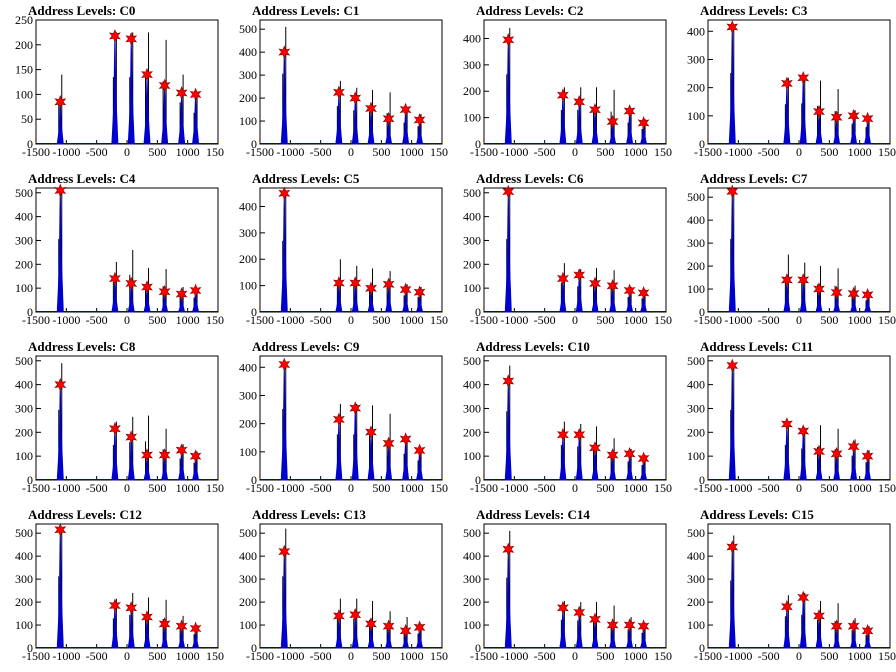  What do you see at coordinates (306, 178) in the screenshot?
I see `chart-title: Address Levels: C5` at bounding box center [306, 178].